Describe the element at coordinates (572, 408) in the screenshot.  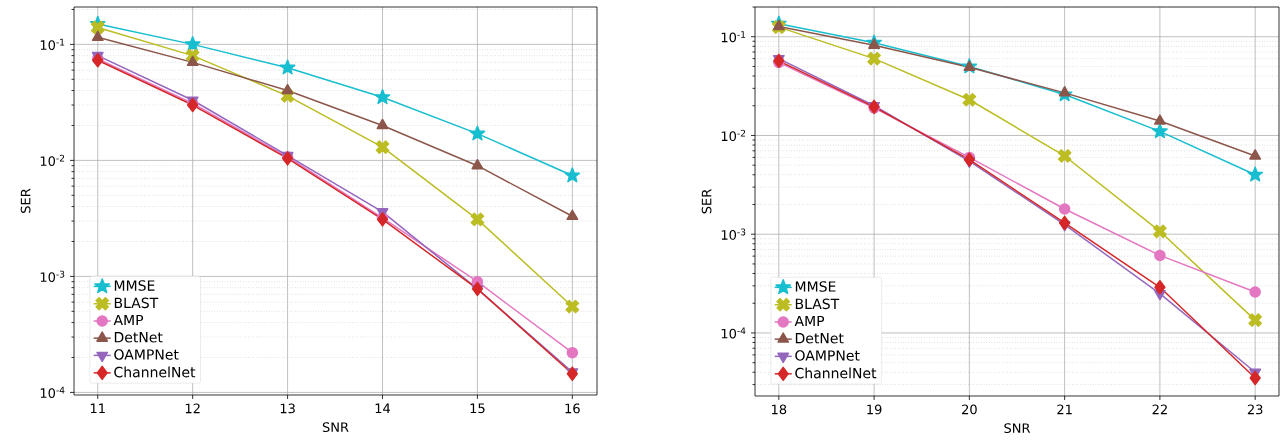
I see `x-tick-label: 16` at that location.